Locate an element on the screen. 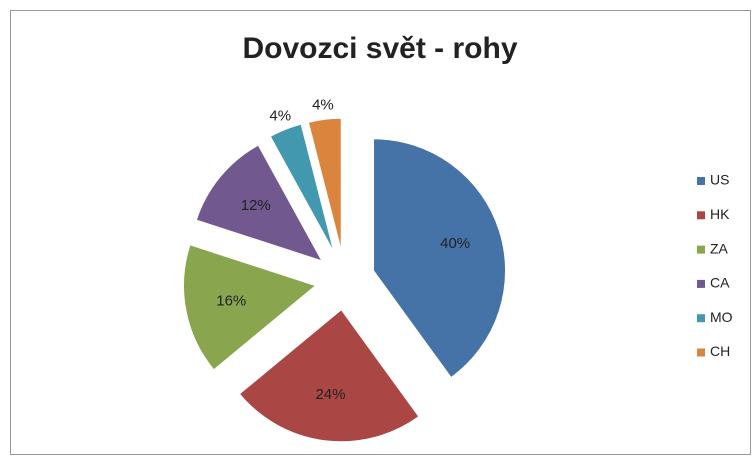  legend-label: US is located at coordinates (719, 180).